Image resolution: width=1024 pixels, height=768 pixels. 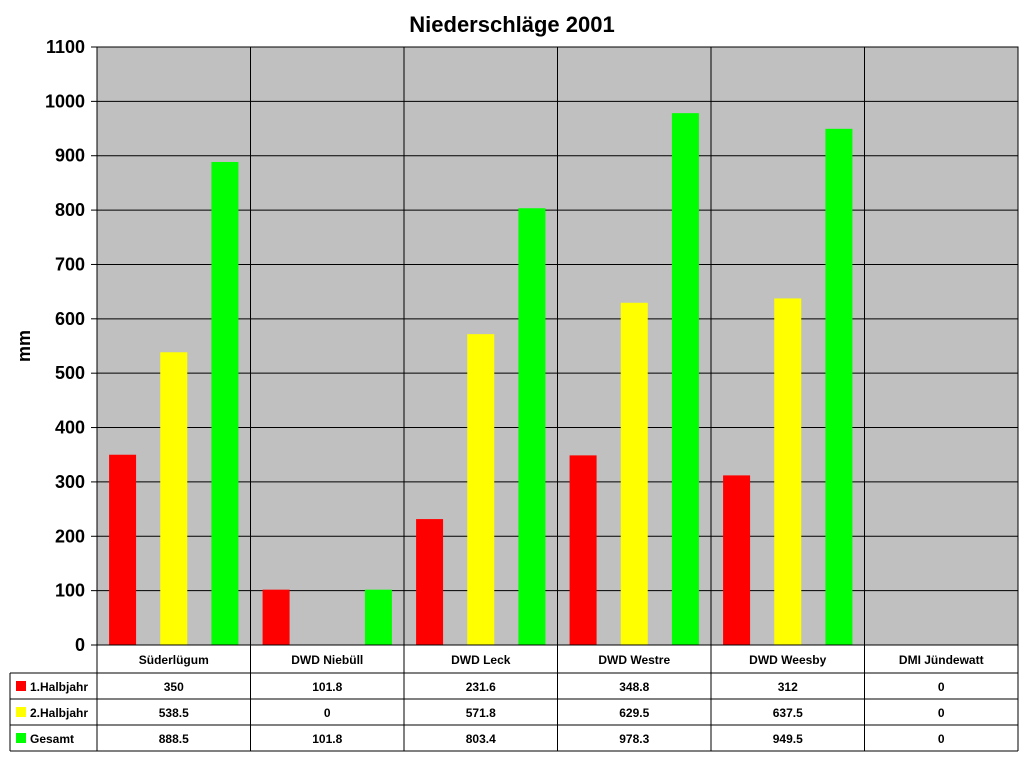 What do you see at coordinates (174, 739) in the screenshot?
I see `table-value: 888.5` at bounding box center [174, 739].